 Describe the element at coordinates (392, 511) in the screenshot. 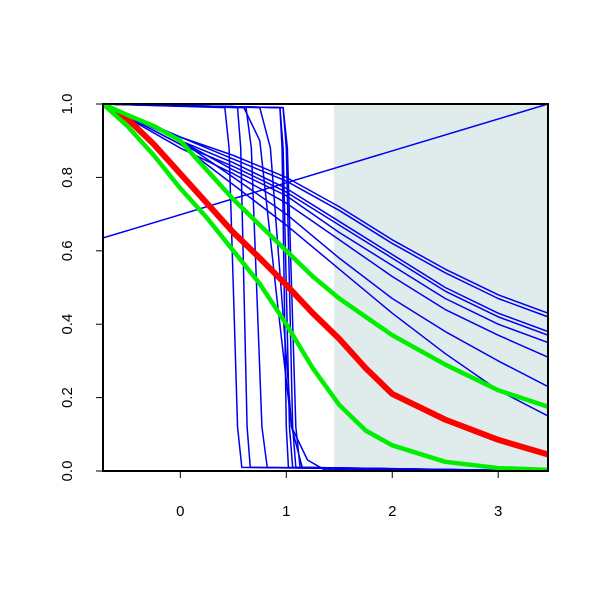

I see `x-tick-label: 2` at that location.